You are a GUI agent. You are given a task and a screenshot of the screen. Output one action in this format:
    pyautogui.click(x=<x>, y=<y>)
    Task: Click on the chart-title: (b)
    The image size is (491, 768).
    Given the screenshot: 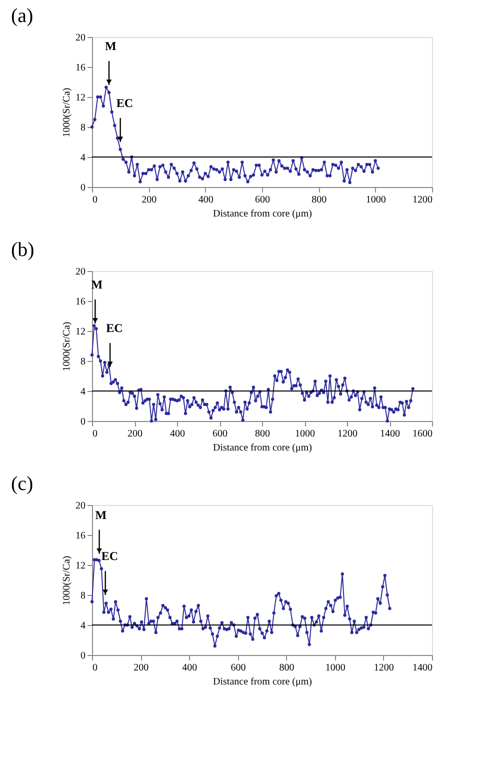 What is the action you would take?
    pyautogui.click(x=22, y=250)
    